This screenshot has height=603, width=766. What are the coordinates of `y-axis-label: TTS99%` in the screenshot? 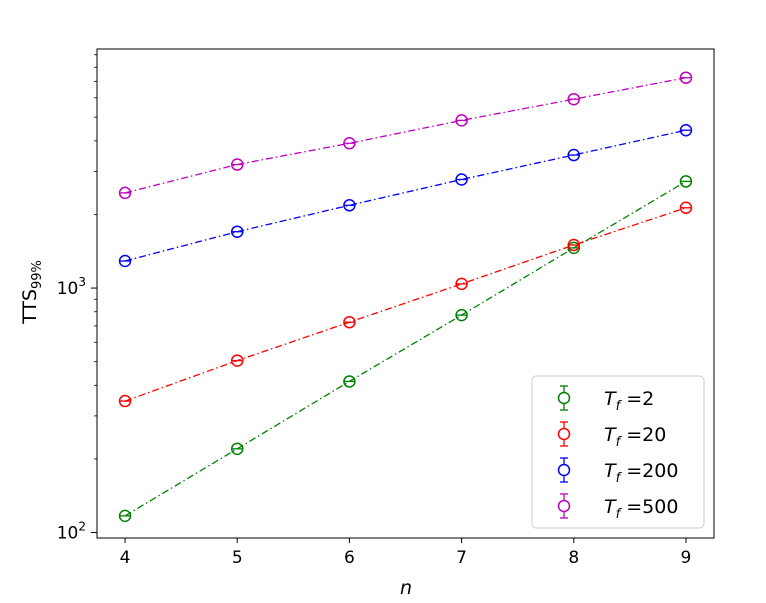 It's located at (32, 292).